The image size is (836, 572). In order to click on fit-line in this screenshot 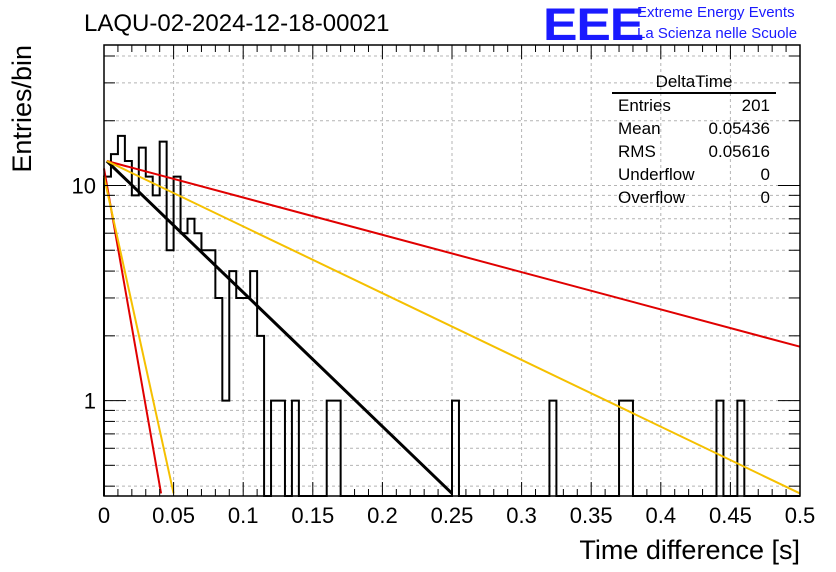, I will do `click(139, 335)`.